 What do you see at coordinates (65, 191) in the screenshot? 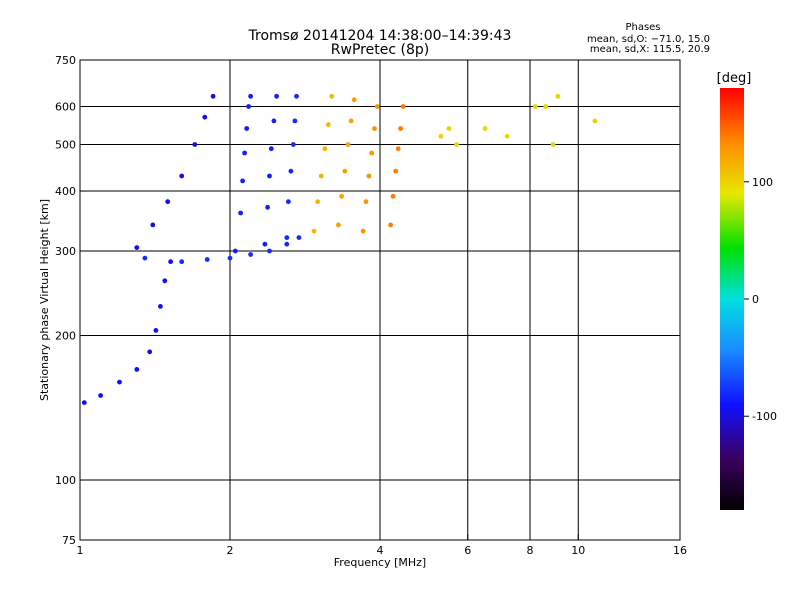
I see `y-tick-label: 400` at bounding box center [65, 191].